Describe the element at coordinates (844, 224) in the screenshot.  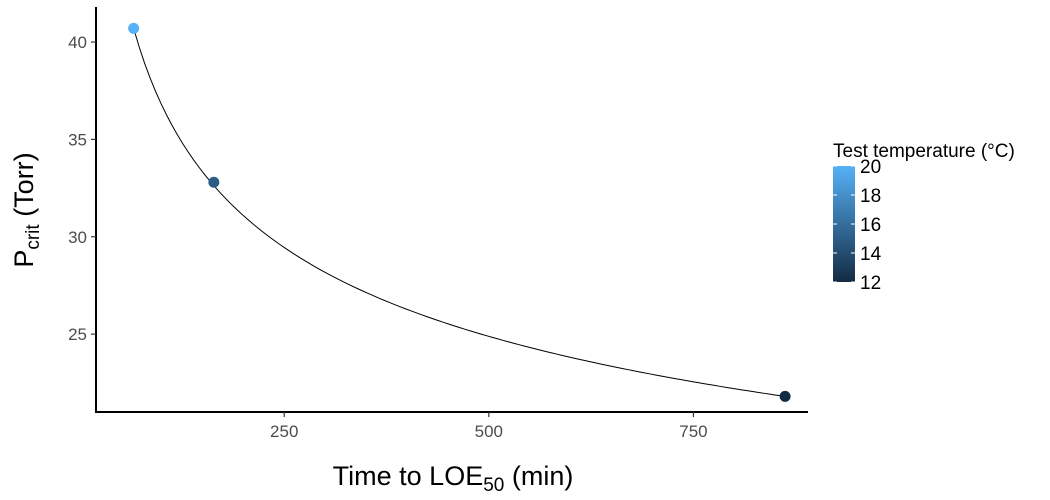
I see `legend-colorbar` at that location.